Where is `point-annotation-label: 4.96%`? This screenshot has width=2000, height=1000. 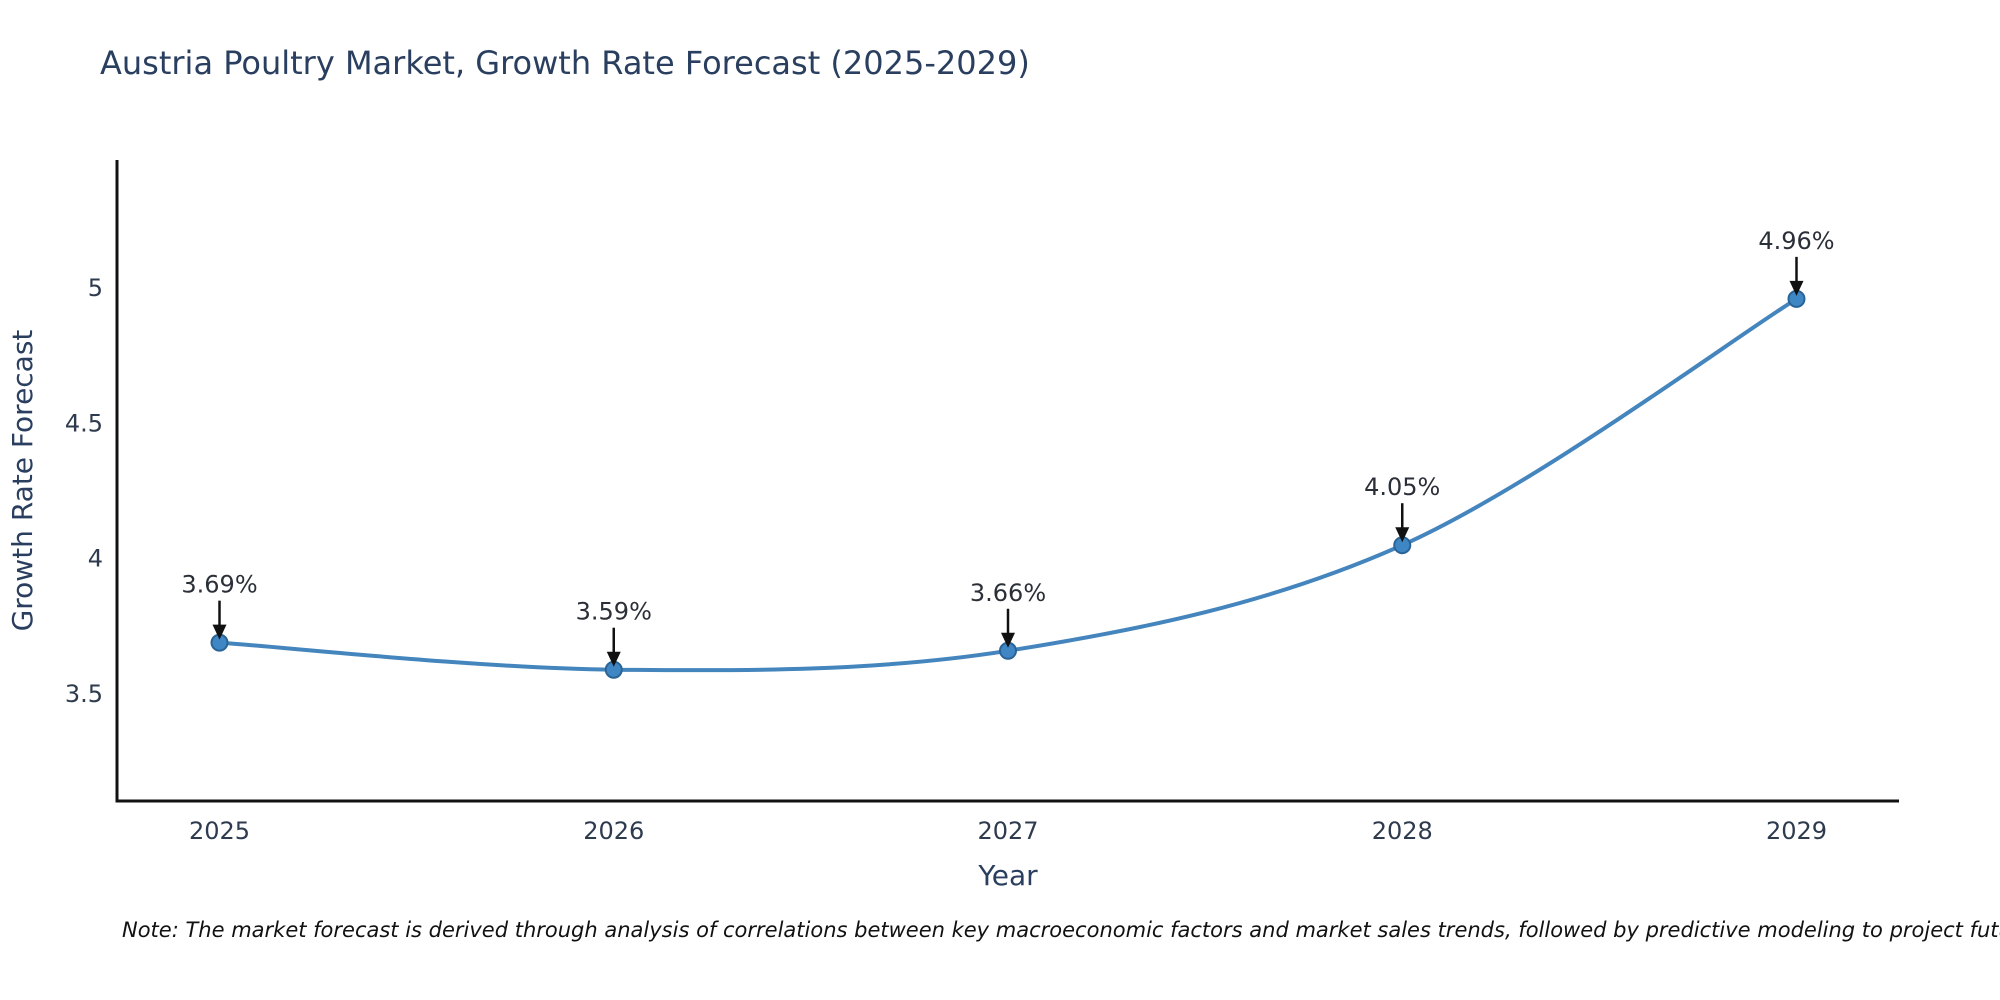 point-annotation-label: 4.96% is located at coordinates (1796, 241).